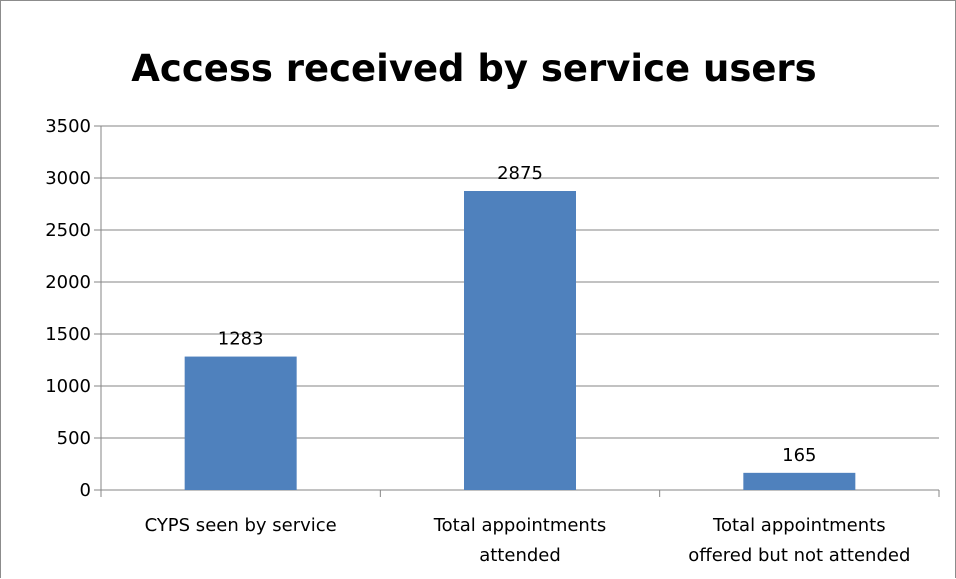  What do you see at coordinates (241, 339) in the screenshot?
I see `data-label: 1283` at bounding box center [241, 339].